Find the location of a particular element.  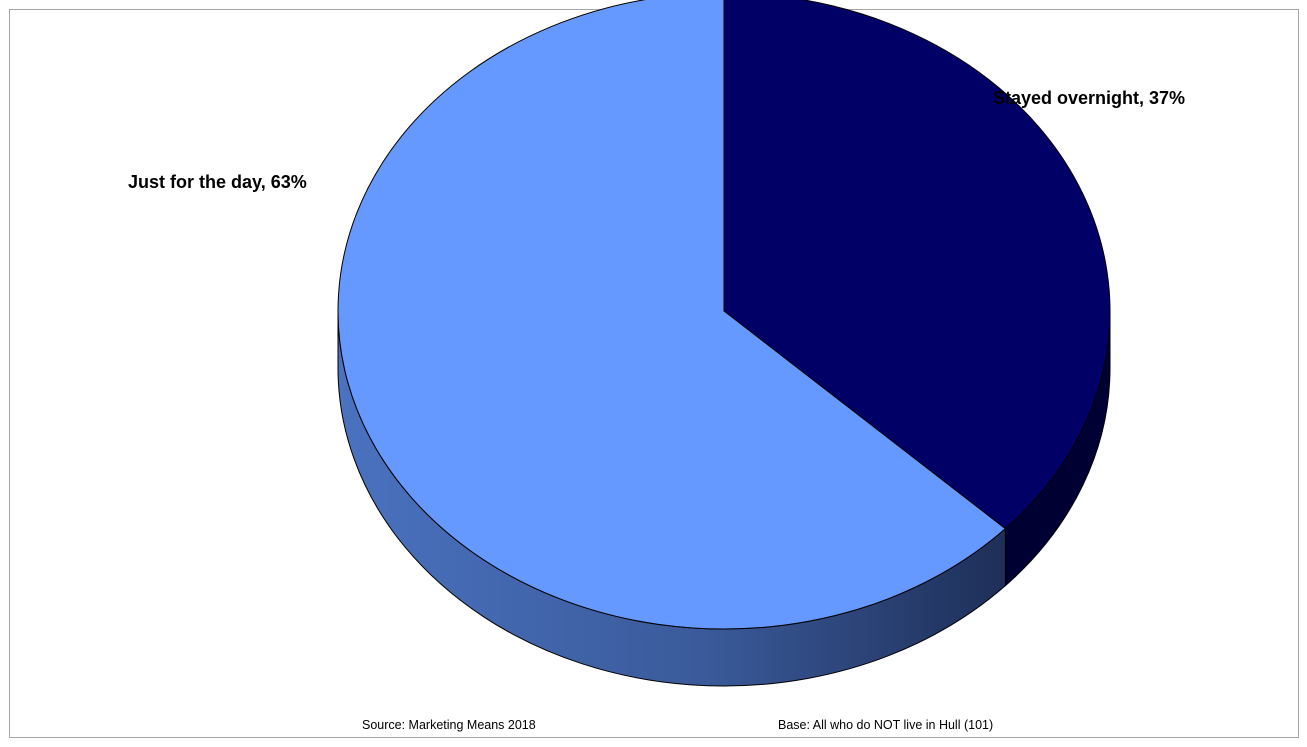

base-note: Base: All who do NOT live in Hull (101) is located at coordinates (886, 725).